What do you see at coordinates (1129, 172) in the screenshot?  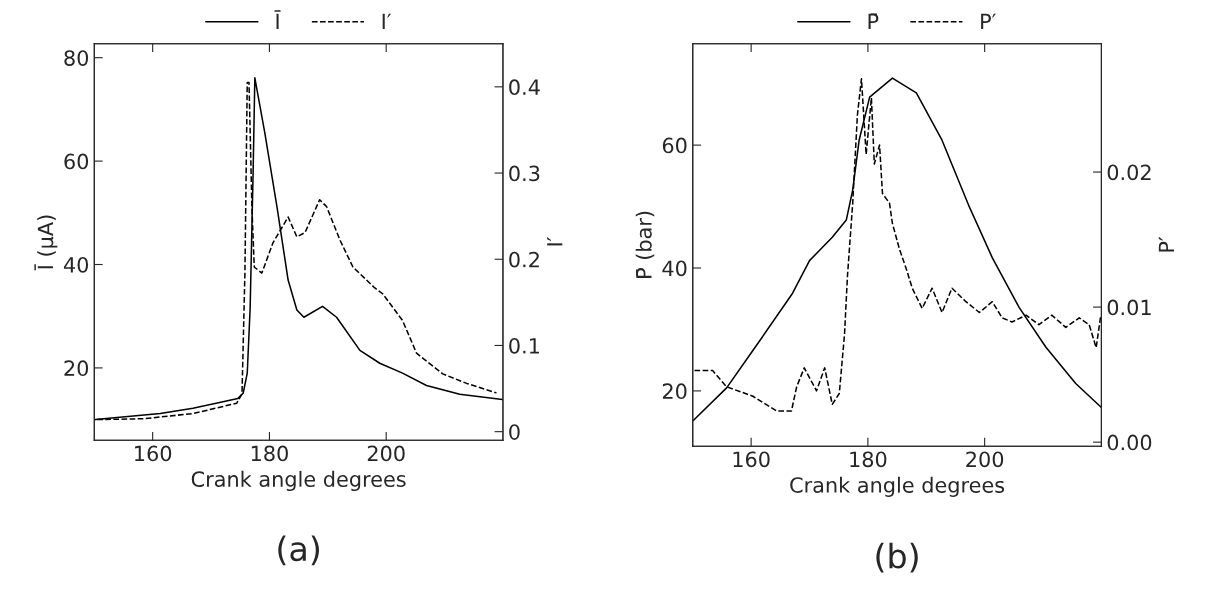 I see `y2-tick-label: 0.02` at bounding box center [1129, 172].